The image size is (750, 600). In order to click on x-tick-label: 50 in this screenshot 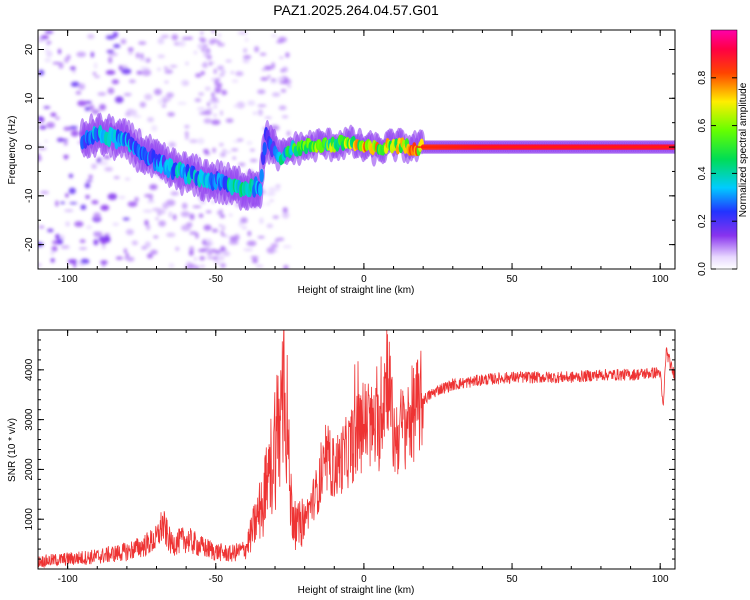, I will do `click(512, 579)`.